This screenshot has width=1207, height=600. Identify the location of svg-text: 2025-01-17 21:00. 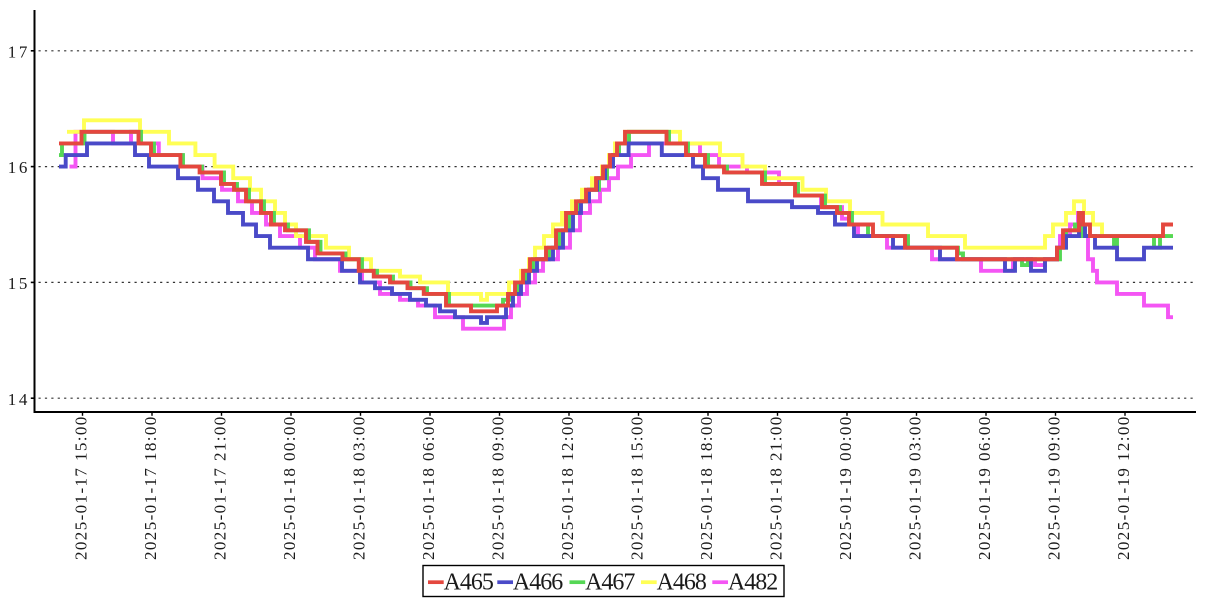
(219, 487).